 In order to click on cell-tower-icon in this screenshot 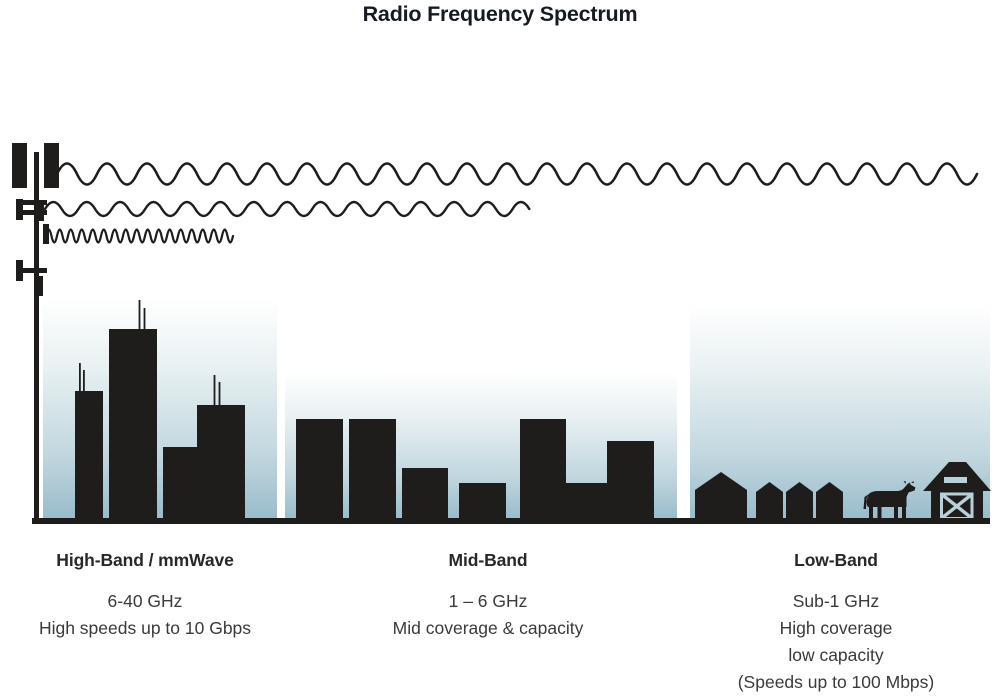, I will do `click(35, 331)`.